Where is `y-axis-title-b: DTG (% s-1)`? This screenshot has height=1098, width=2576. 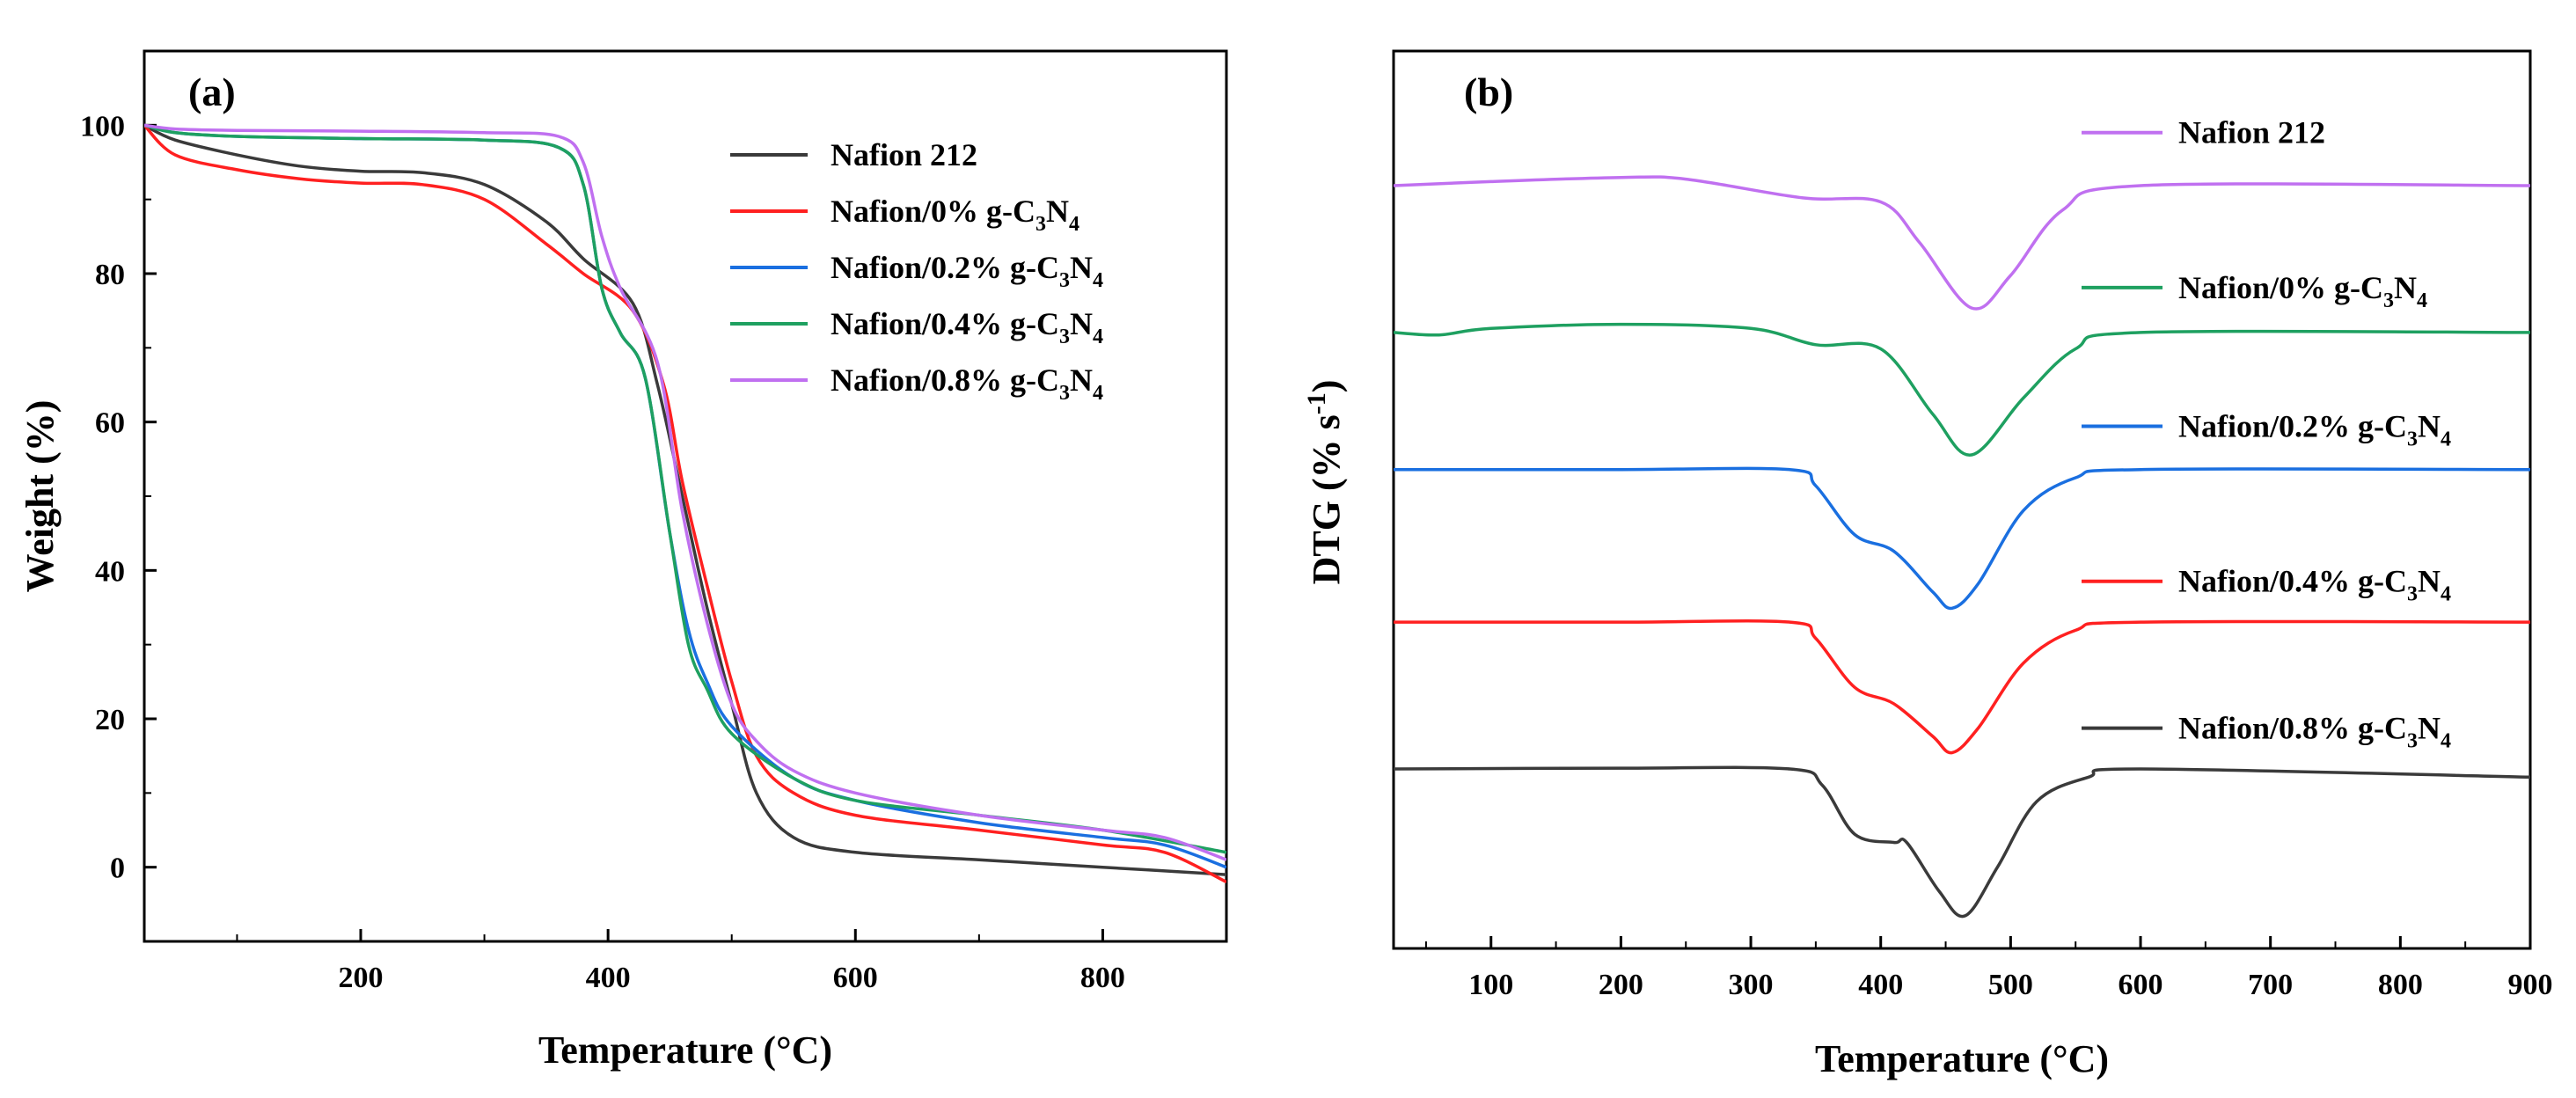 y-axis-title-b: DTG (% s-1) is located at coordinates (1325, 482).